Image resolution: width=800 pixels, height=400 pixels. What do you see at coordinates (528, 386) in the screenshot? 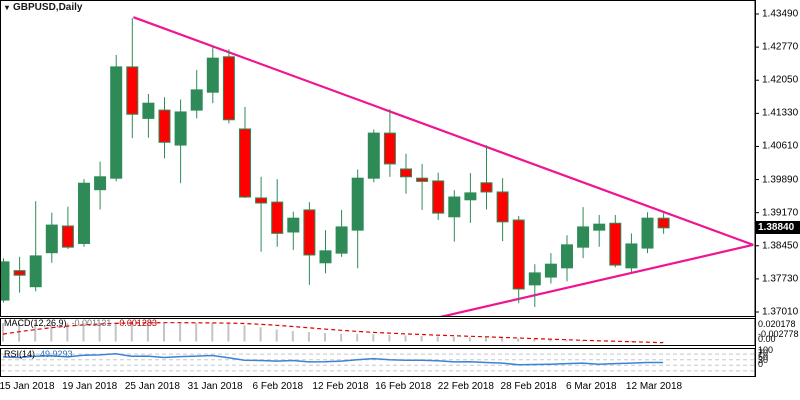
I see `time-axis-label: 28 Feb 2018` at bounding box center [528, 386].